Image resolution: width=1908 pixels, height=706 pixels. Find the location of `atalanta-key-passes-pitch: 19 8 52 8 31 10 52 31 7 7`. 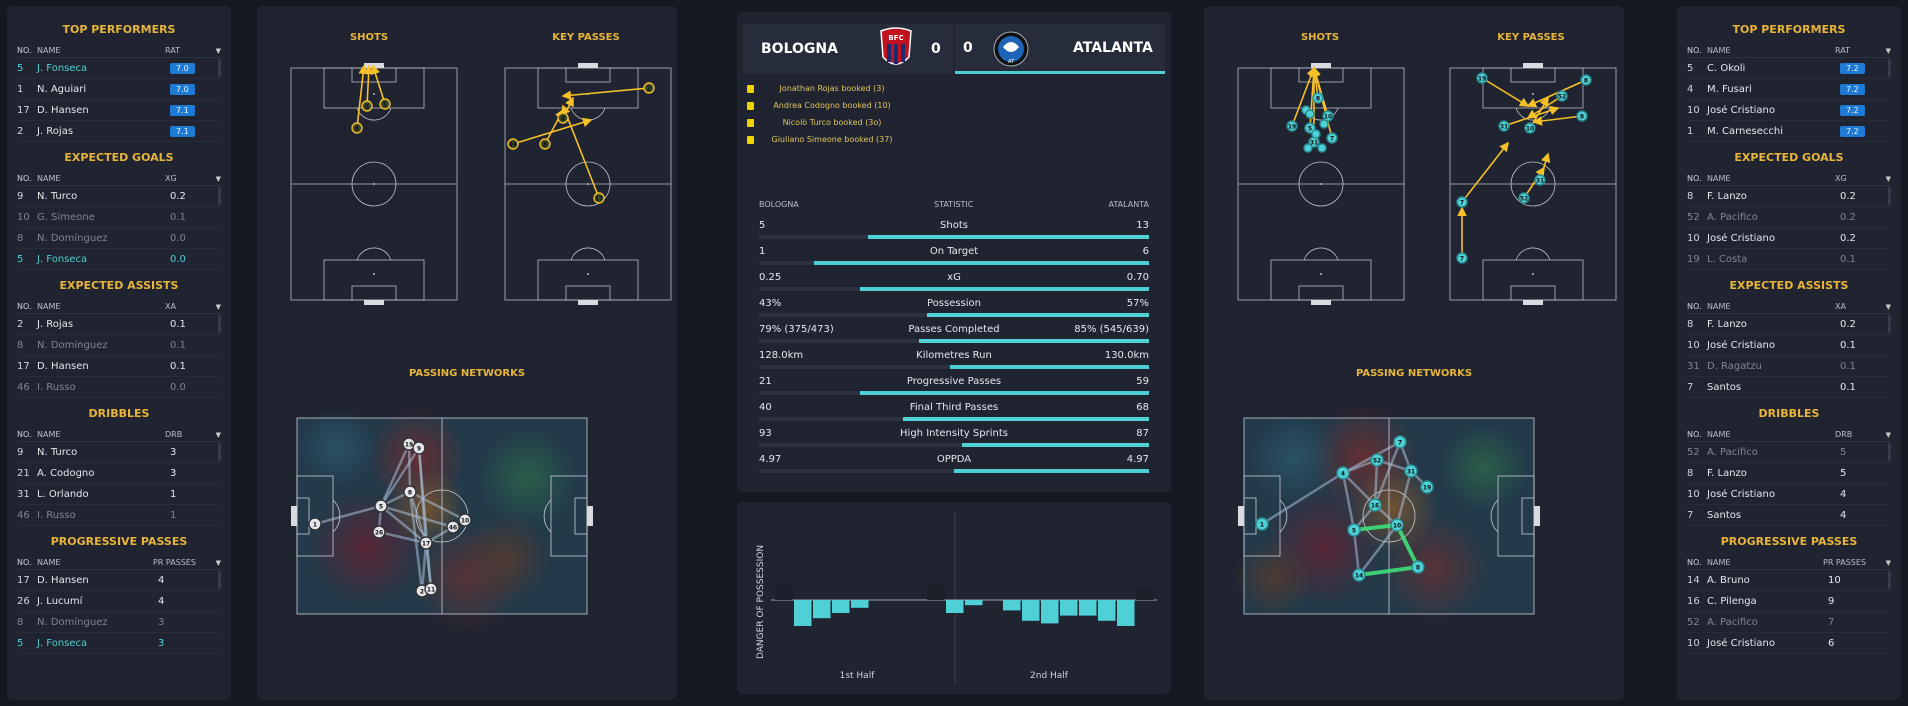

atalanta-key-passes-pitch: 19 8 52 8 31 10 52 31 7 7 is located at coordinates (1533, 183).